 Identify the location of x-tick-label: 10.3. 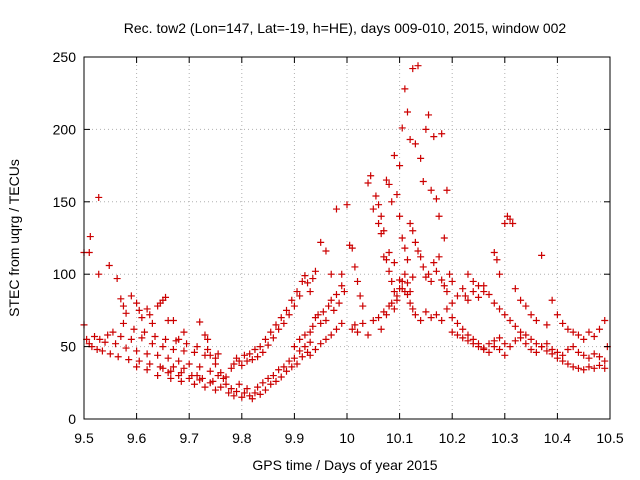
(504, 438).